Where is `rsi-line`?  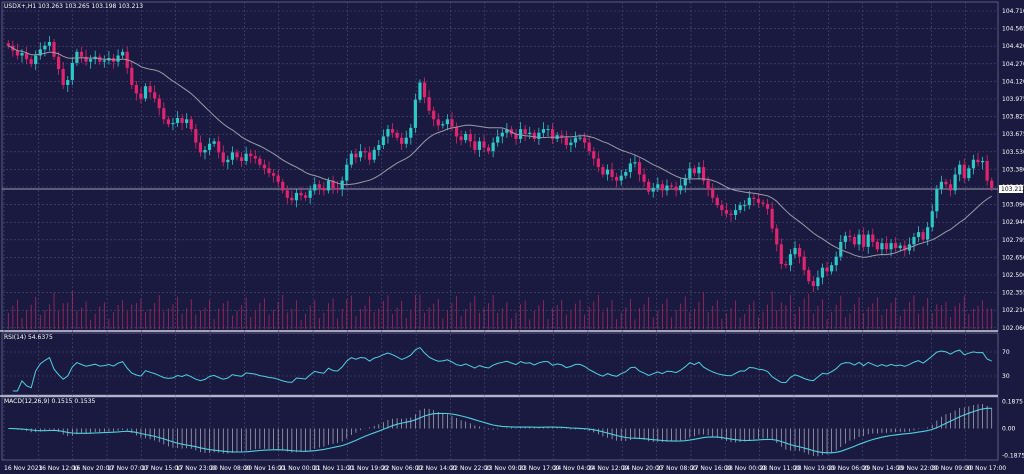
rsi-line is located at coordinates (502, 369).